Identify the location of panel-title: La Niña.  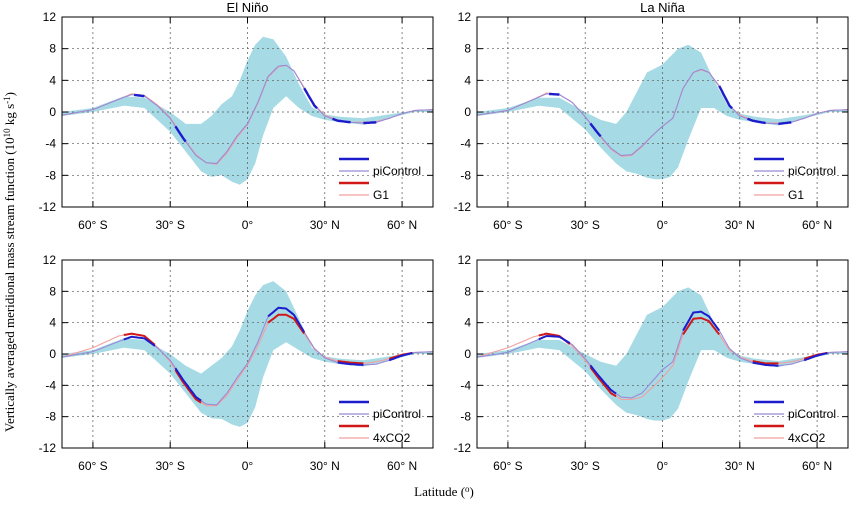
(663, 7).